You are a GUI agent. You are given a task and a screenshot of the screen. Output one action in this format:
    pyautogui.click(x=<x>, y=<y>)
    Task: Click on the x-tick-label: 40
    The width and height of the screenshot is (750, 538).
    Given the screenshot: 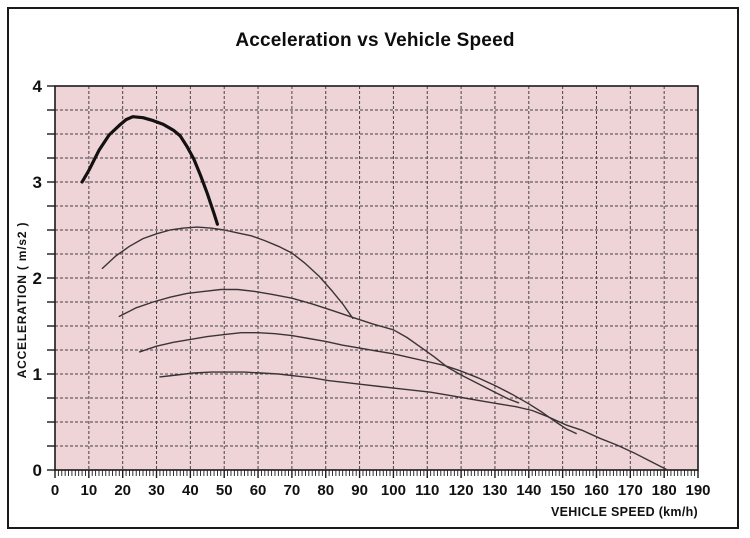 What is the action you would take?
    pyautogui.click(x=190, y=490)
    